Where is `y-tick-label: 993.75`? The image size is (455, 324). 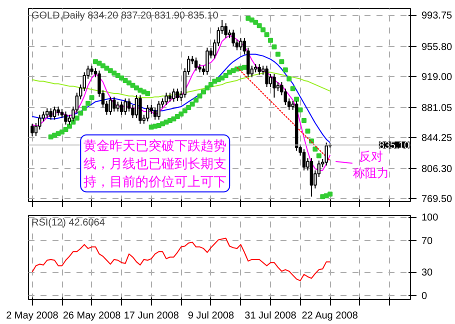
y-tick-label: 993.75 is located at coordinates (437, 16).